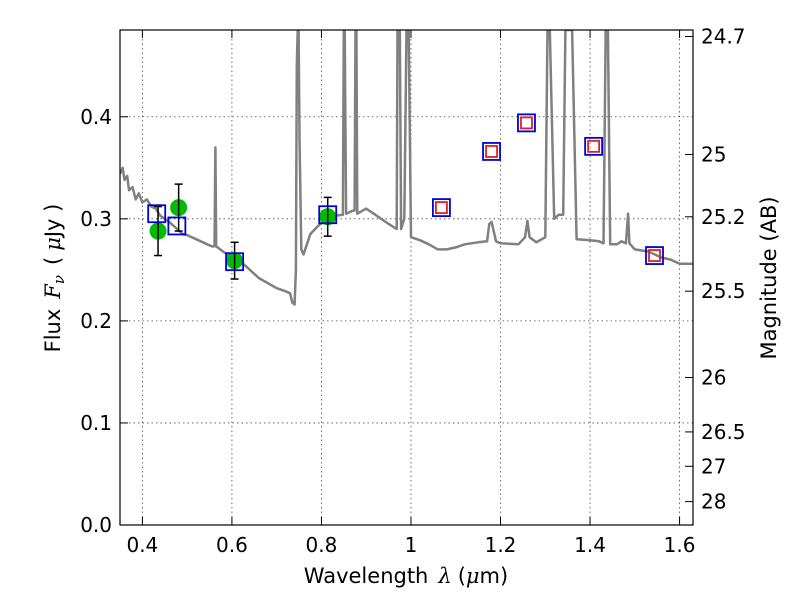  I want to click on y-axis-label-symbol: F, so click(53, 291).